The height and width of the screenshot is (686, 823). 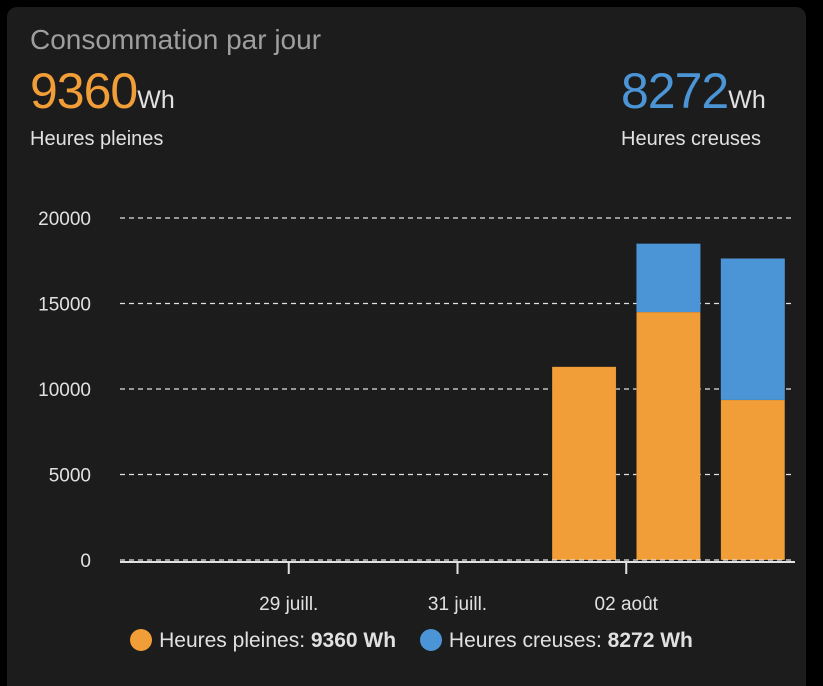 What do you see at coordinates (675, 91) in the screenshot?
I see `offpeak-stat-value: 8272` at bounding box center [675, 91].